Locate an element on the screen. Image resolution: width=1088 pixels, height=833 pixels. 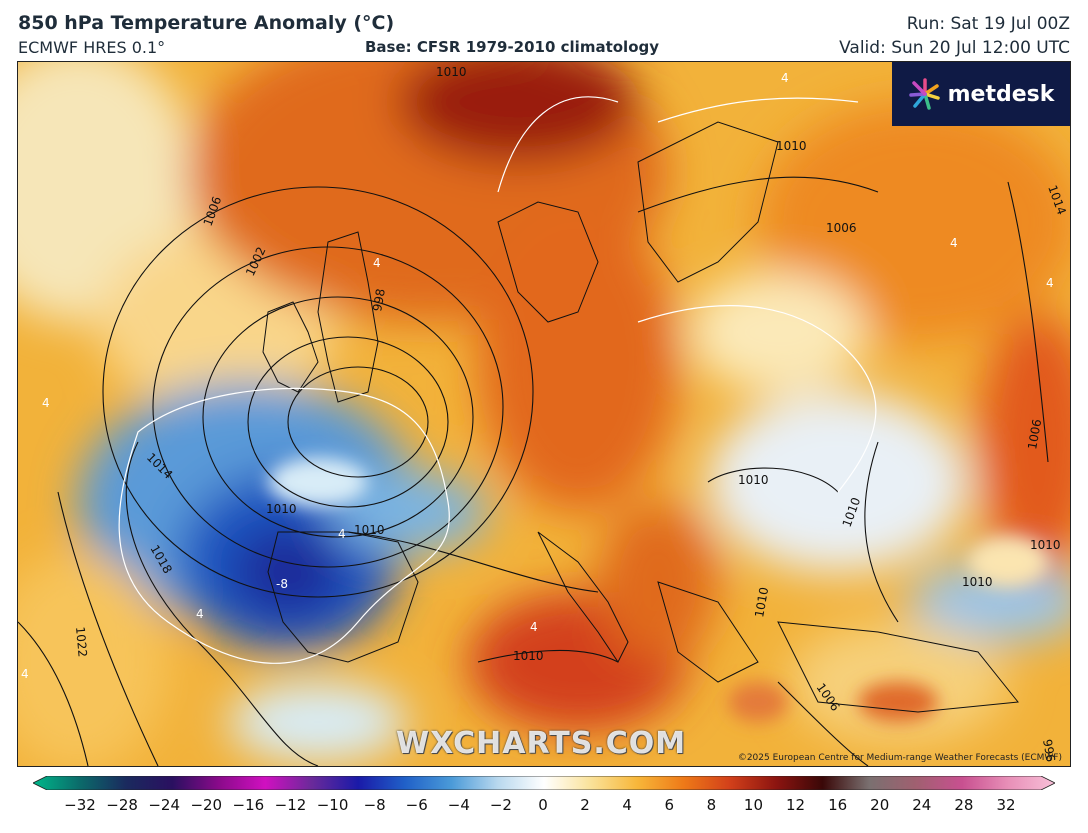
run-time-label: Run: Sat 19 Jul 00Z is located at coordinates (988, 24).